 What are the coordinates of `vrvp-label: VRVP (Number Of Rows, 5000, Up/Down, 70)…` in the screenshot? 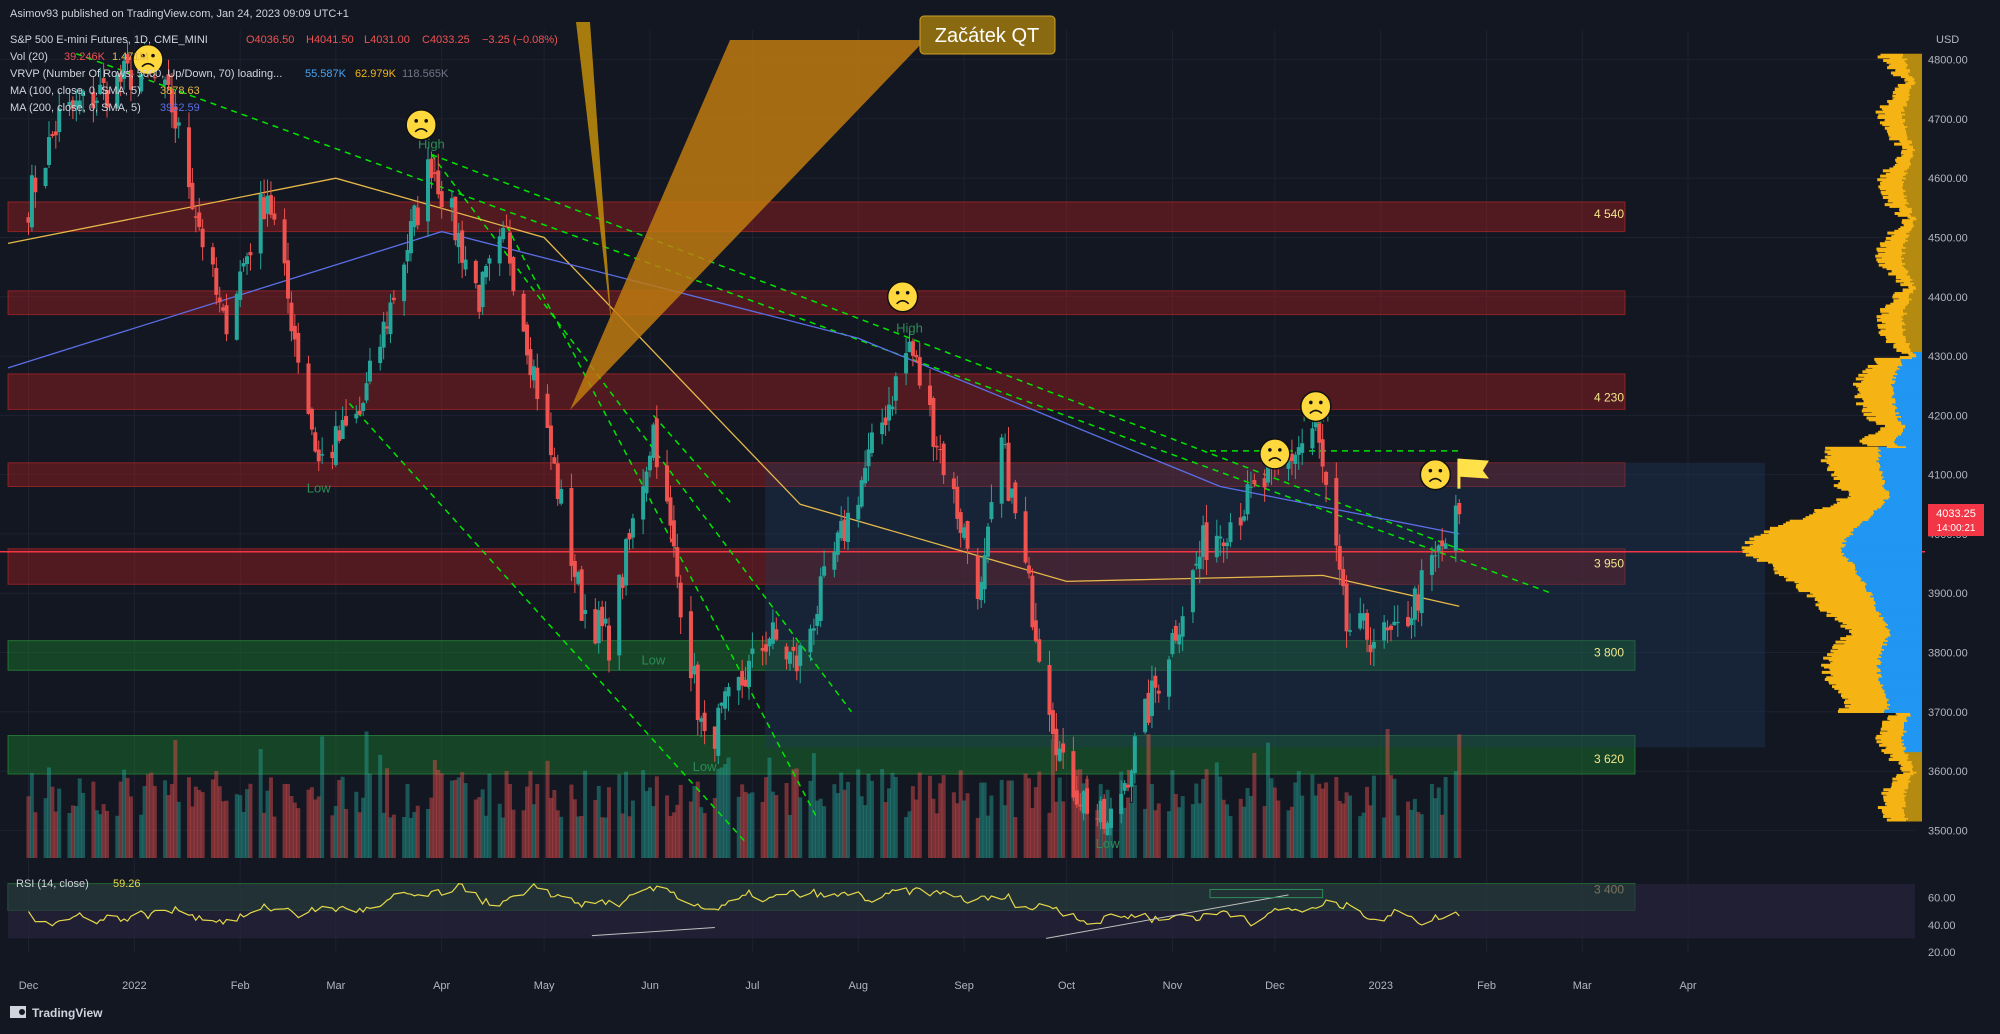 It's located at (146, 74).